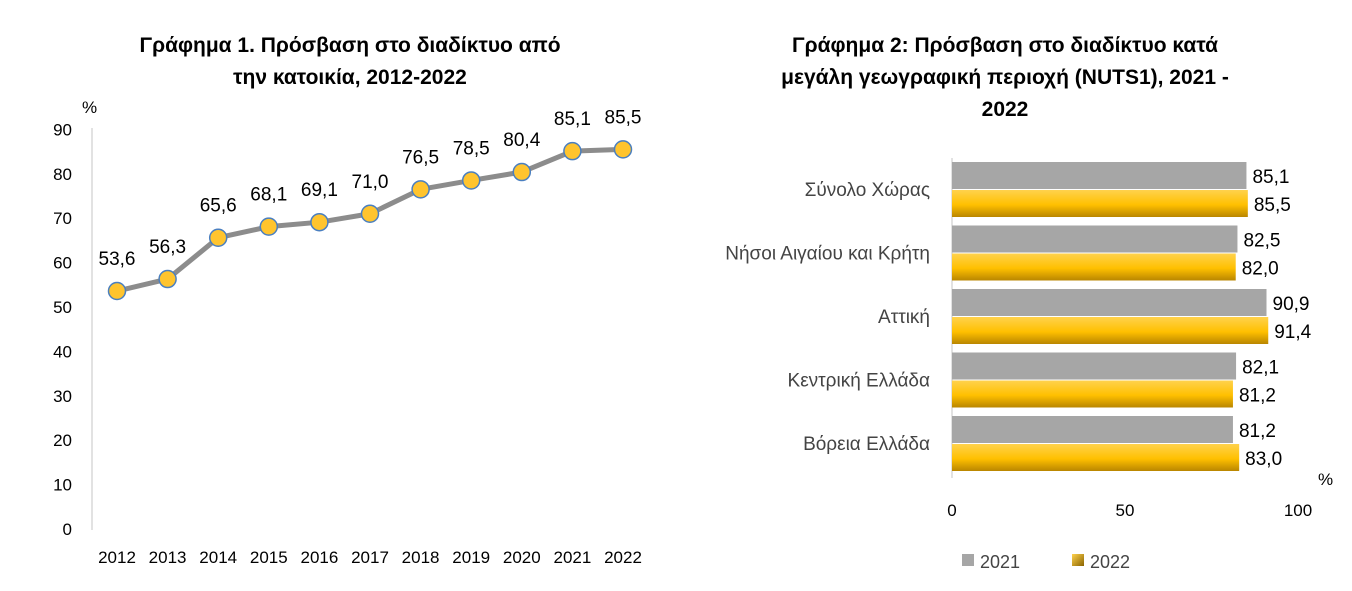  I want to click on chart1-x-tick-label: 2013, so click(168, 557).